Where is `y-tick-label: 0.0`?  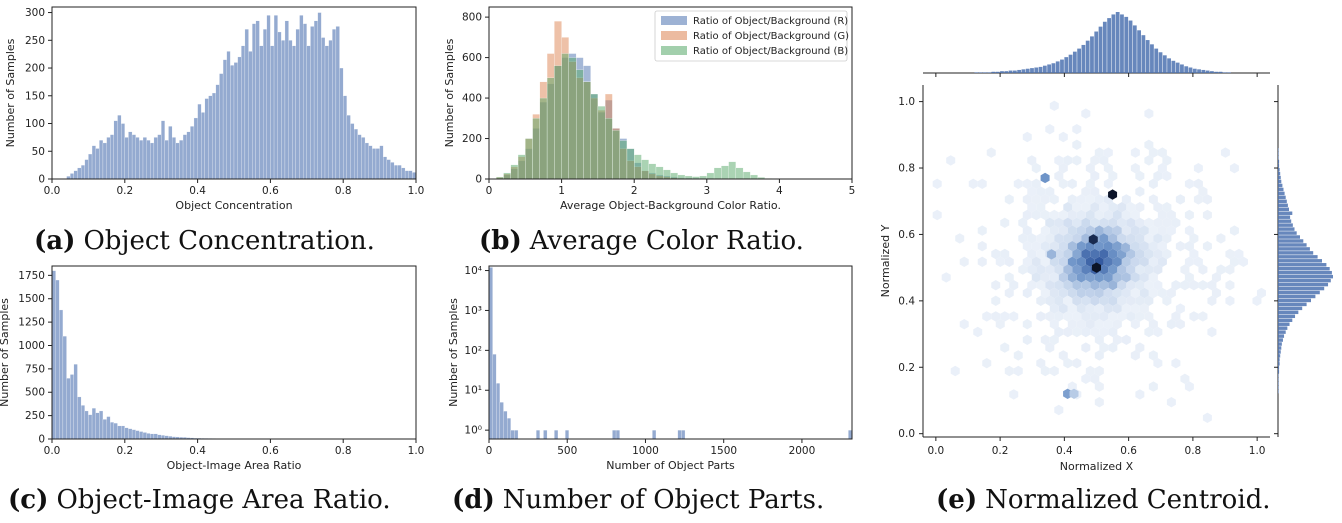
y-tick-label: 0.0 is located at coordinates (906, 434).